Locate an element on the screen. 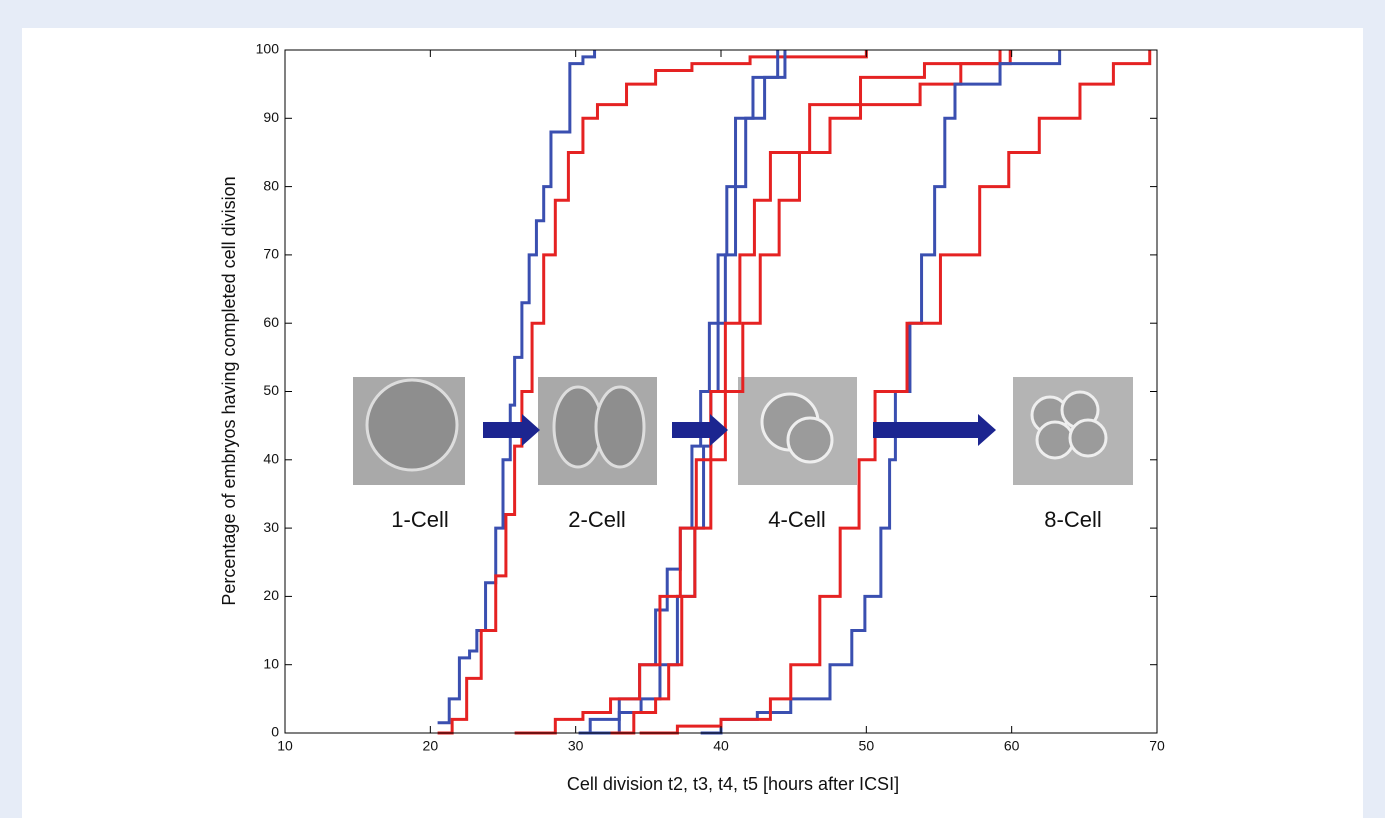 The image size is (1385, 818). y-tick-label: 80 is located at coordinates (271, 185).